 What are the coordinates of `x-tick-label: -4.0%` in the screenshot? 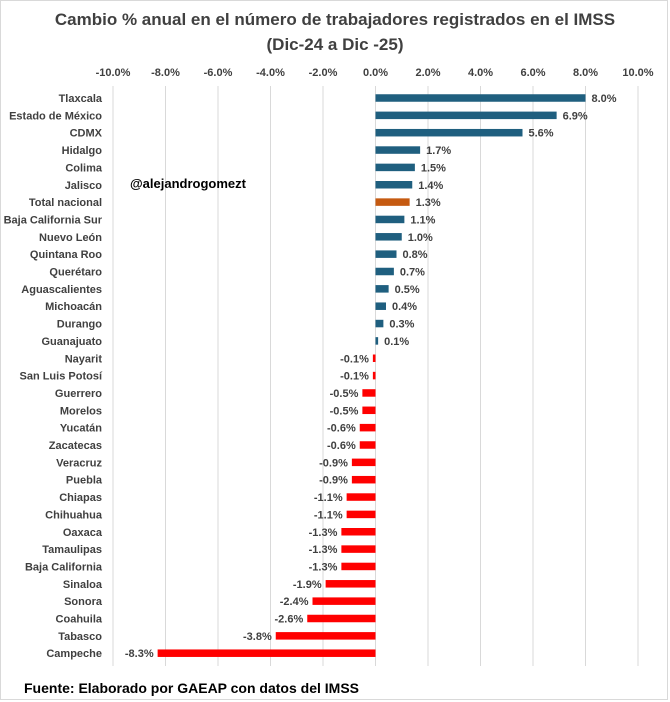 It's located at (270, 73).